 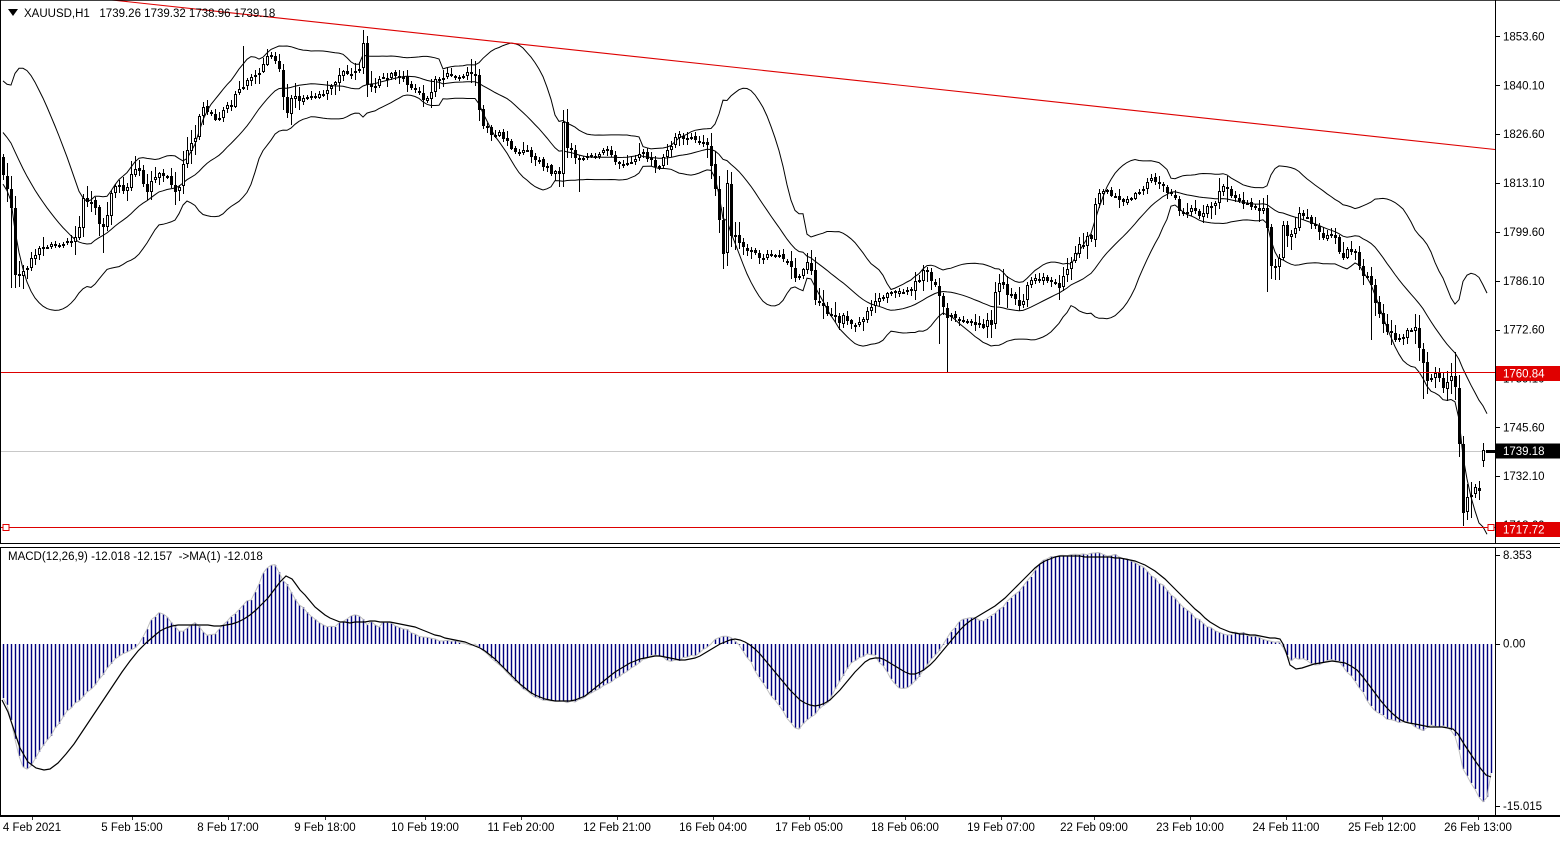 I want to click on svg-text: 1853.60, so click(x=1524, y=38).